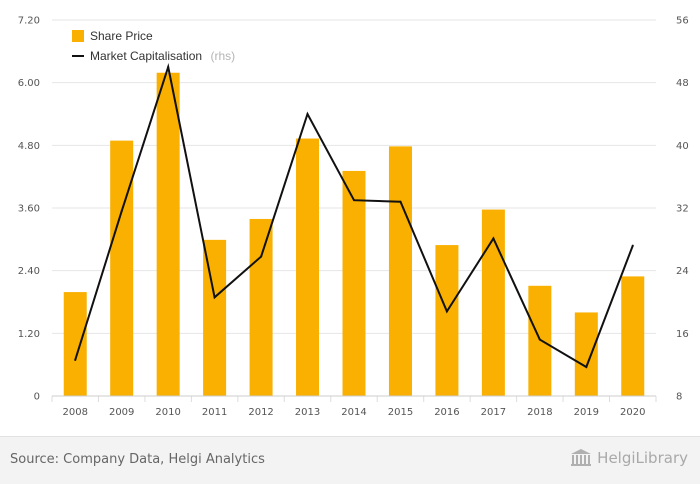 The height and width of the screenshot is (484, 700). Describe the element at coordinates (215, 317) in the screenshot. I see `bar-2011` at that location.